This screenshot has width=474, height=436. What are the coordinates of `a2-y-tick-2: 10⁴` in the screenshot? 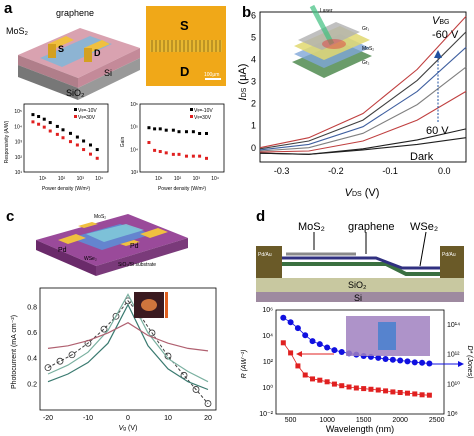 It's located at (134, 150).